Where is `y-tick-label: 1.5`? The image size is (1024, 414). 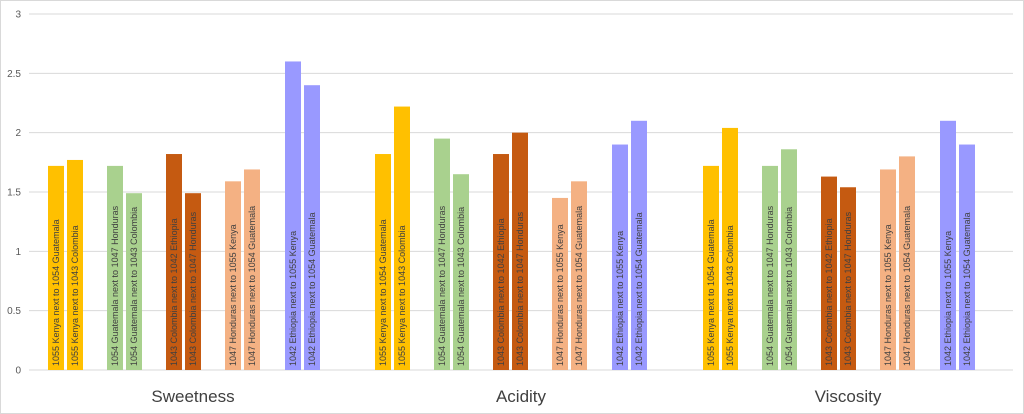
y-tick-label: 1.5 is located at coordinates (14, 193).